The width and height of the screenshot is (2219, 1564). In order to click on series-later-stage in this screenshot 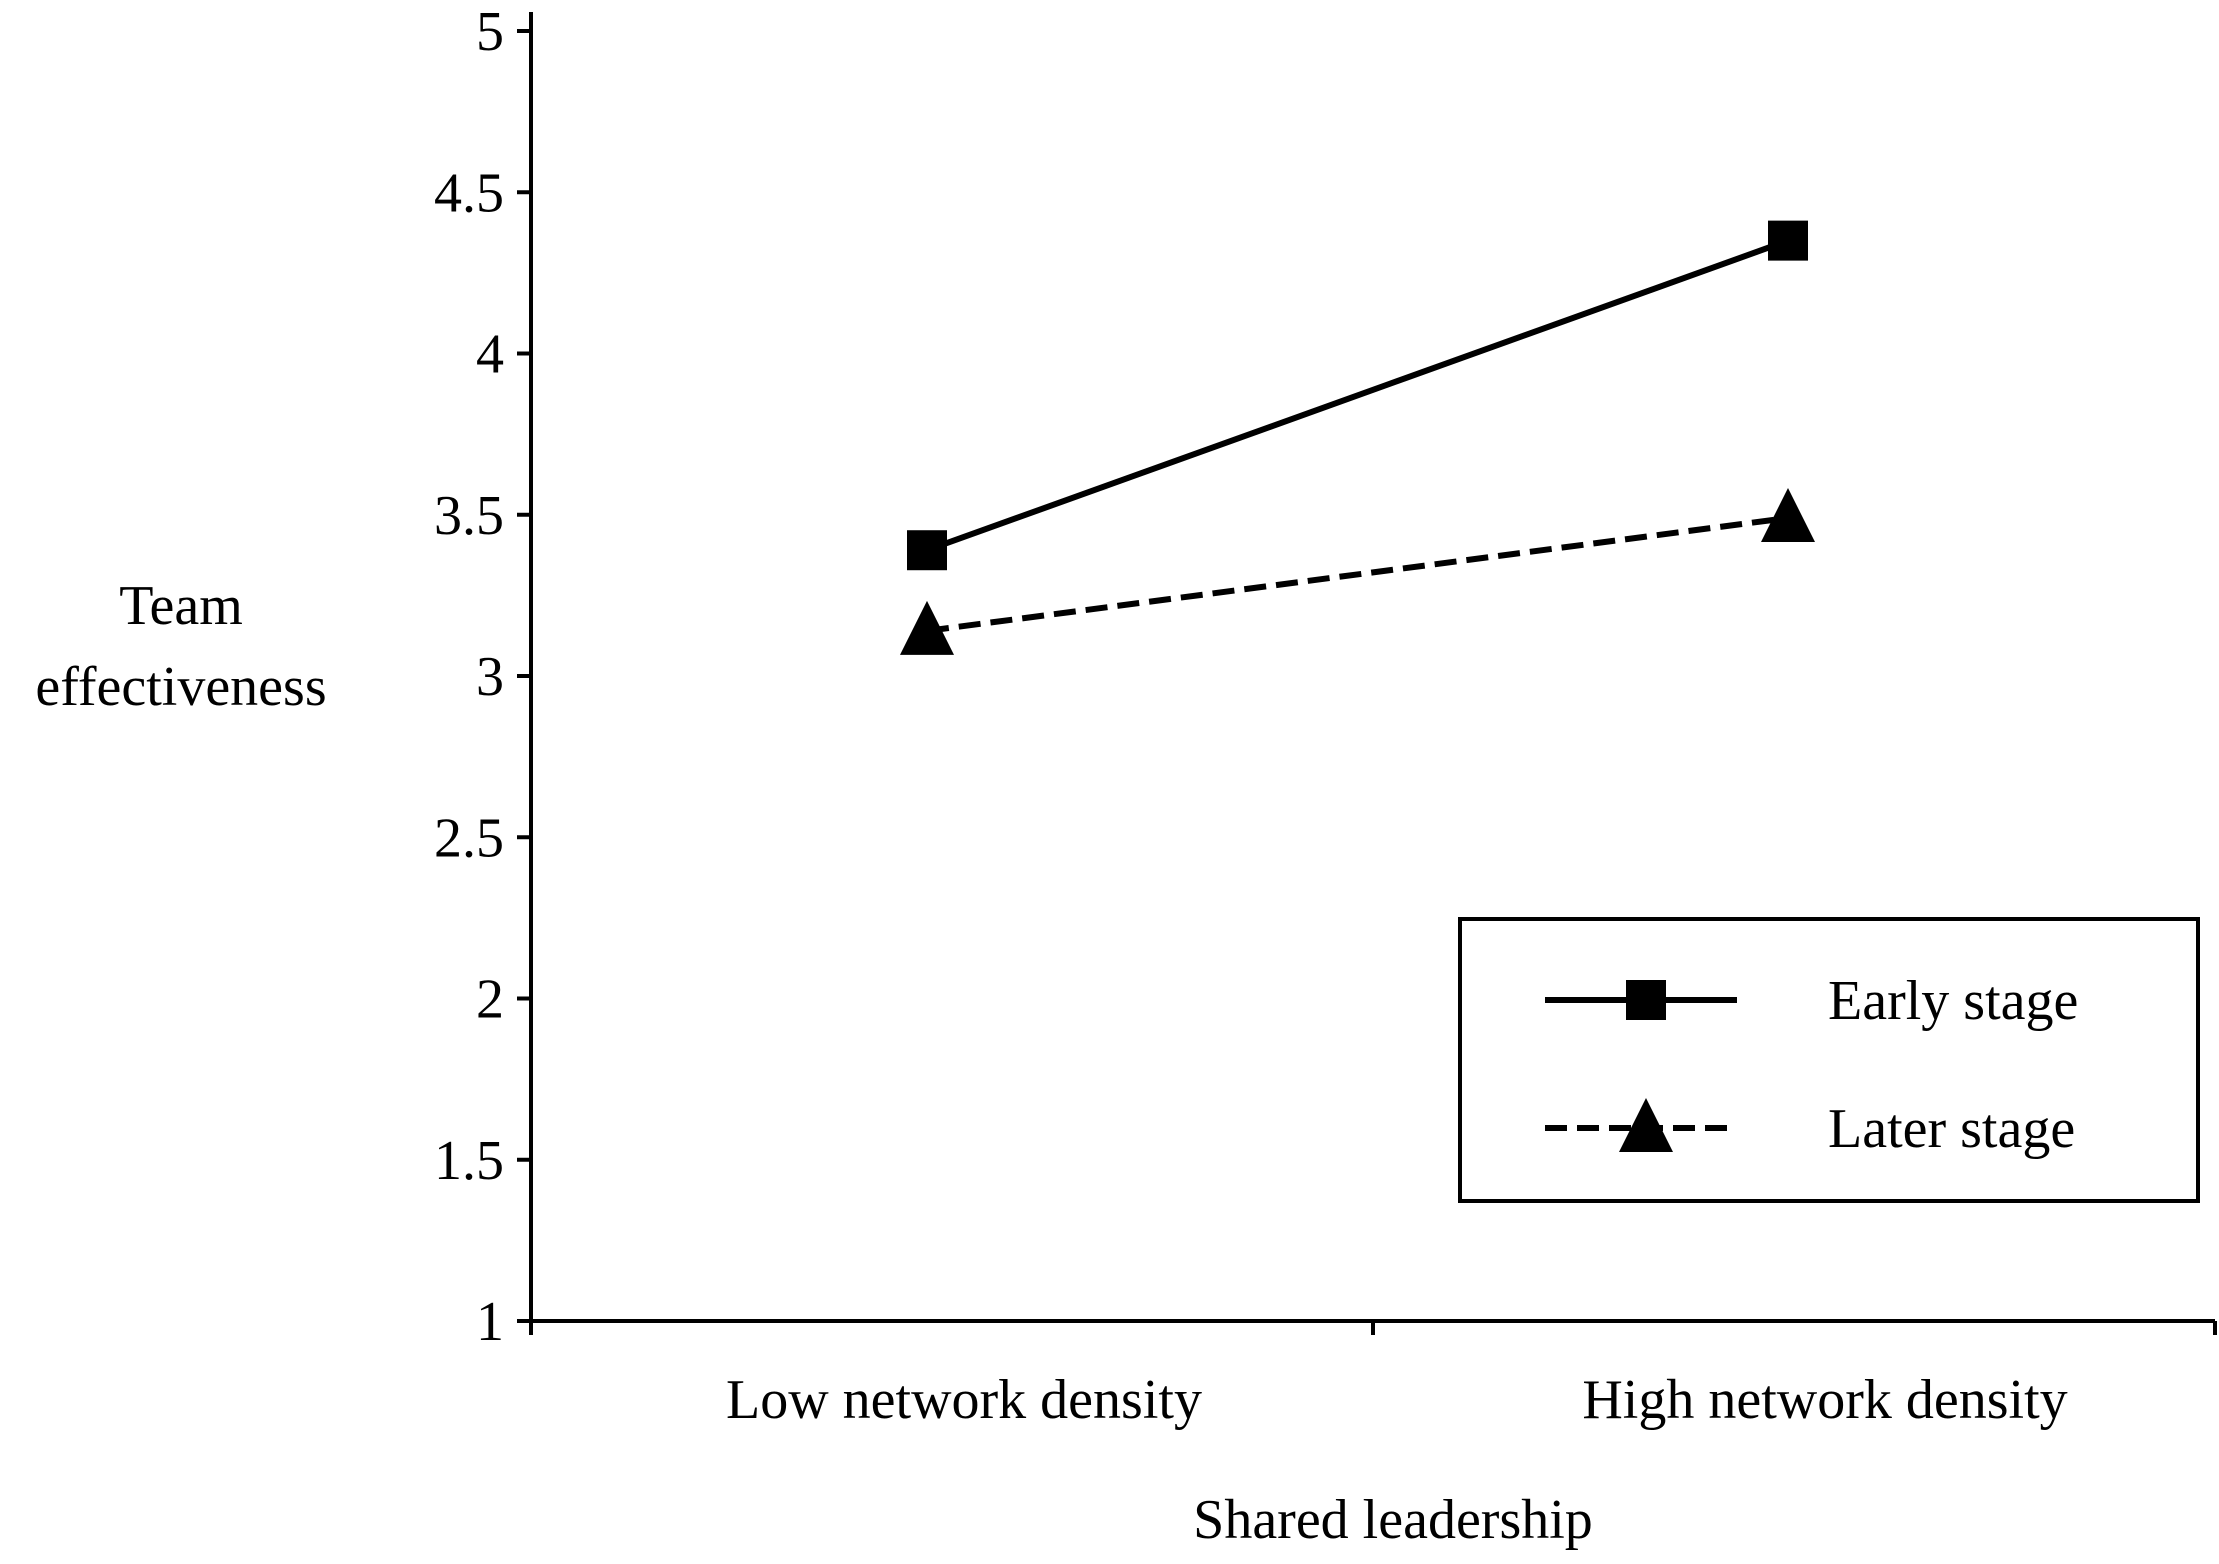, I will do `click(1357, 571)`.